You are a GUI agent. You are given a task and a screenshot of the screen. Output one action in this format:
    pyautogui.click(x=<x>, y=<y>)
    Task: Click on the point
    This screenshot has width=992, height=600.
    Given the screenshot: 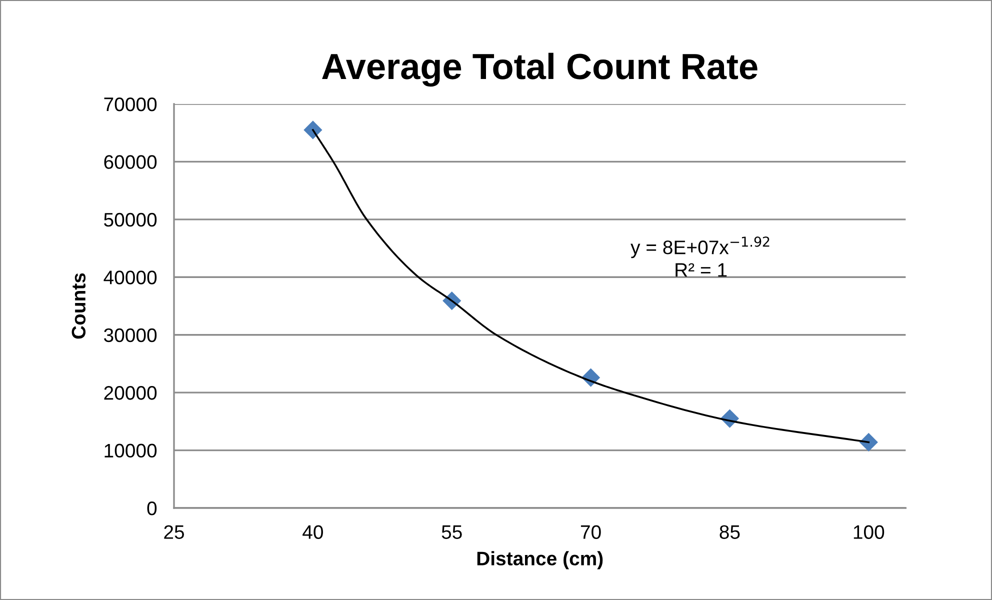 What is the action you would take?
    pyautogui.click(x=313, y=130)
    